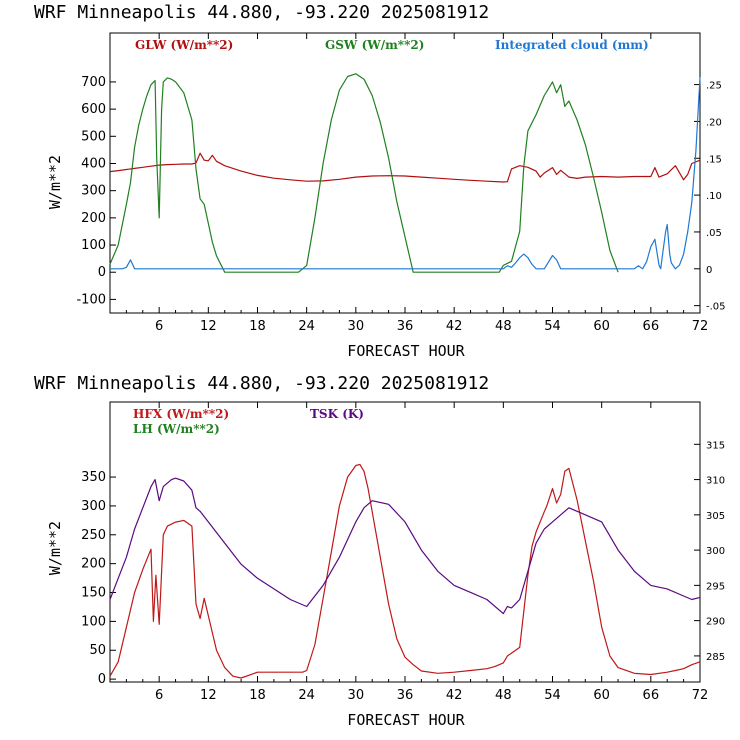 Image resolution: width=740 pixels, height=740 pixels. Describe the element at coordinates (93, 621) in the screenshot. I see `bot-ytick-label: 100` at that location.